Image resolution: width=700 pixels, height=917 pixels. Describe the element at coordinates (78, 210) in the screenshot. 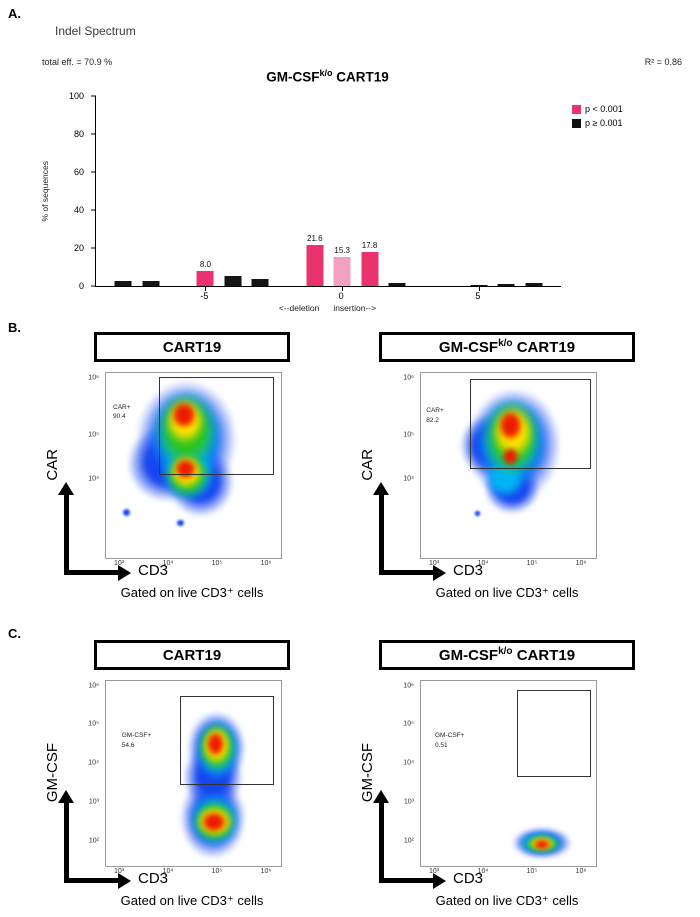

I see `axis-tick-label: 40` at that location.